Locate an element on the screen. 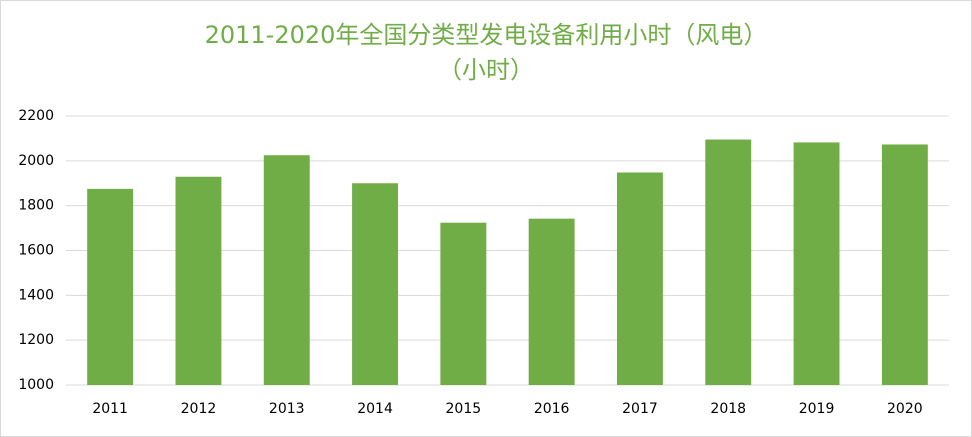 The height and width of the screenshot is (437, 972). y-tick-label: 1000 is located at coordinates (36, 385).